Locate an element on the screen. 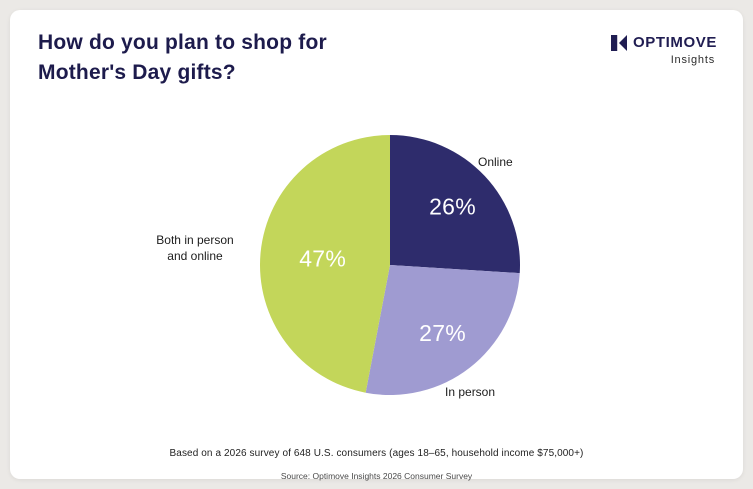 The image size is (753, 489). optimove-logo-icon is located at coordinates (619, 42).